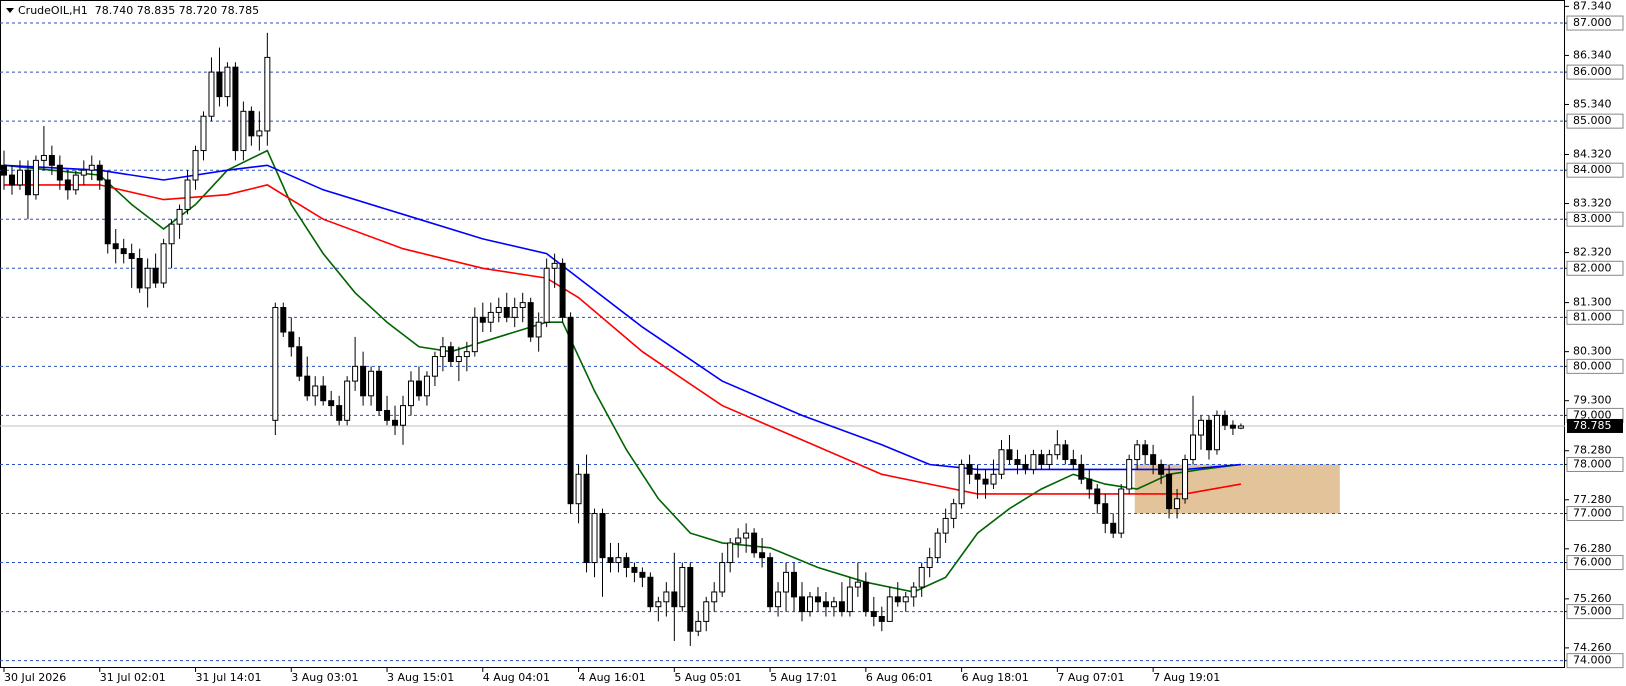  I want to click on y-tick-label: 74.000, so click(1592, 660).